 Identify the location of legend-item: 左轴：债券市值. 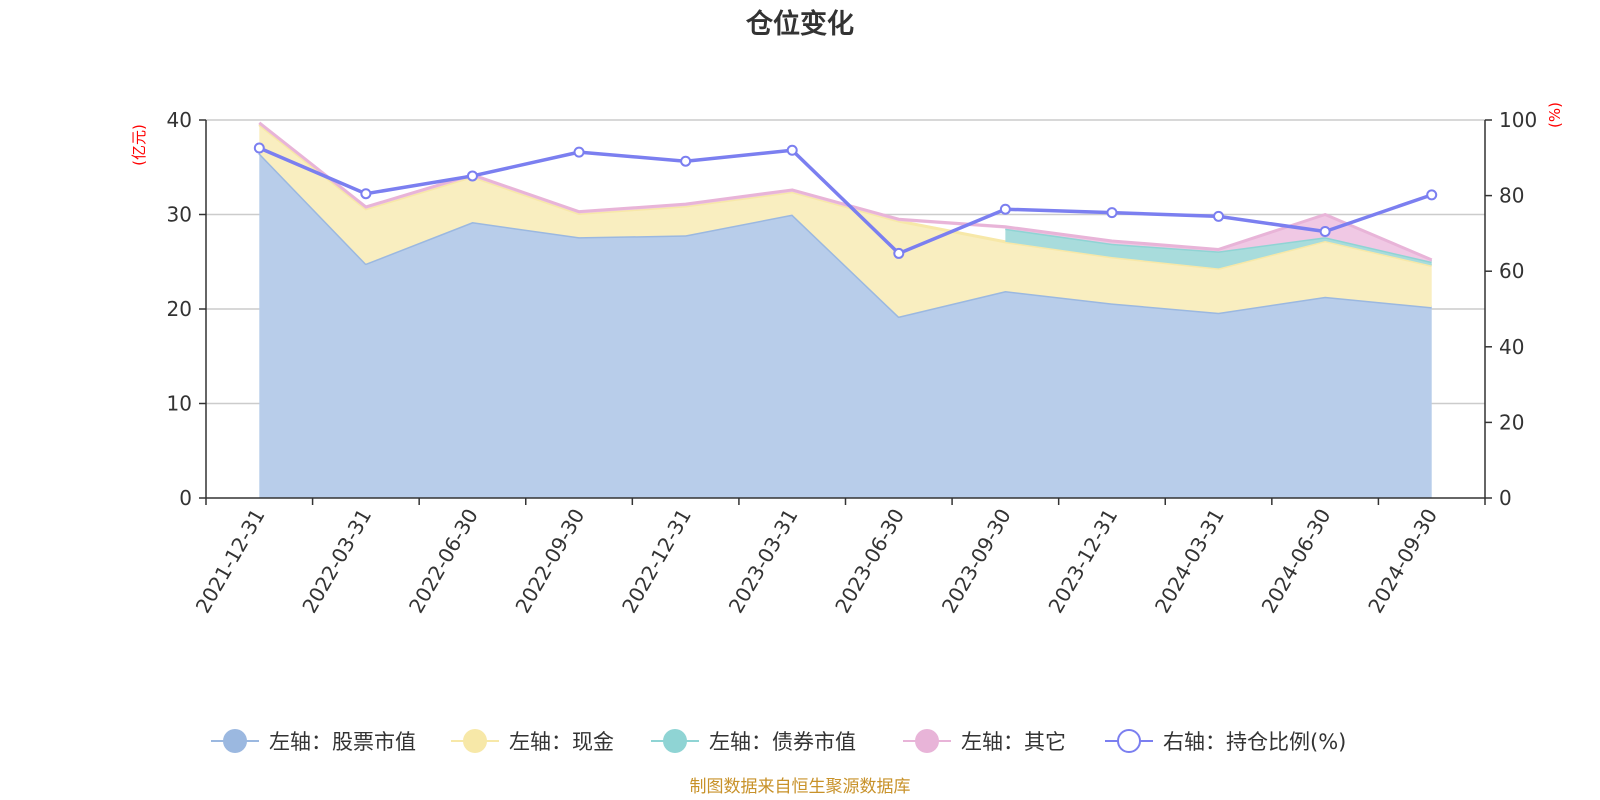
(753, 741).